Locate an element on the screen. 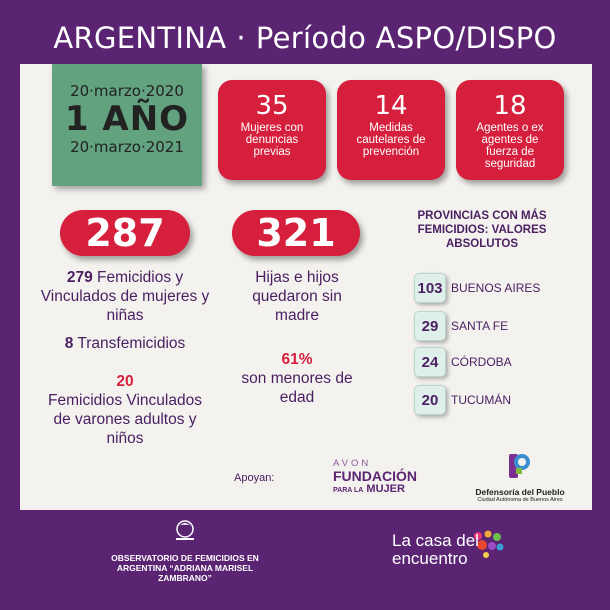 This screenshot has height=610, width=610. stat-number: 18 is located at coordinates (510, 106).